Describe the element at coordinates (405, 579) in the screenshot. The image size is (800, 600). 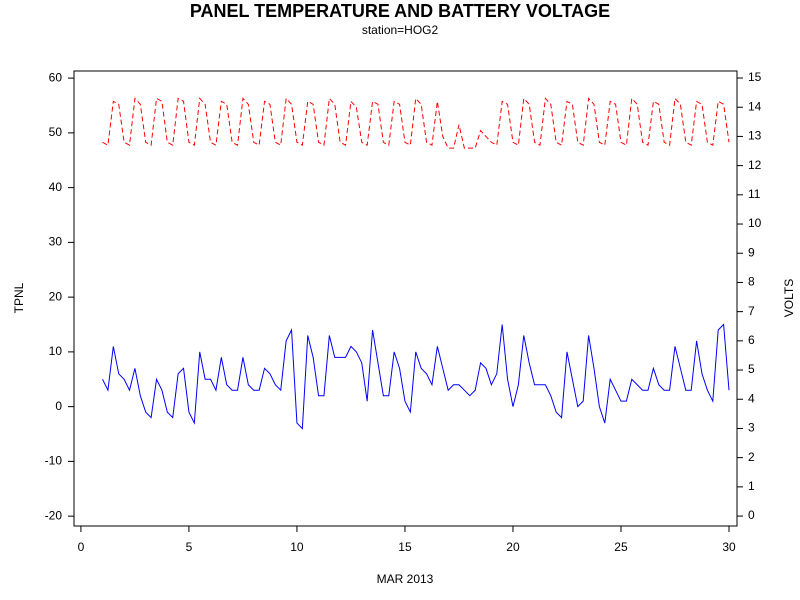
I see `x-axis-label: MAR 2013` at that location.